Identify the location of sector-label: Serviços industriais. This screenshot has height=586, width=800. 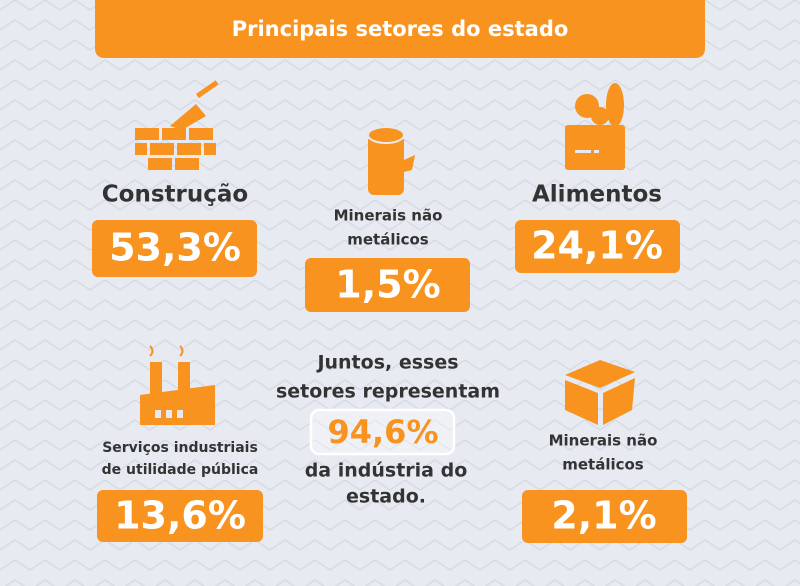
(180, 448).